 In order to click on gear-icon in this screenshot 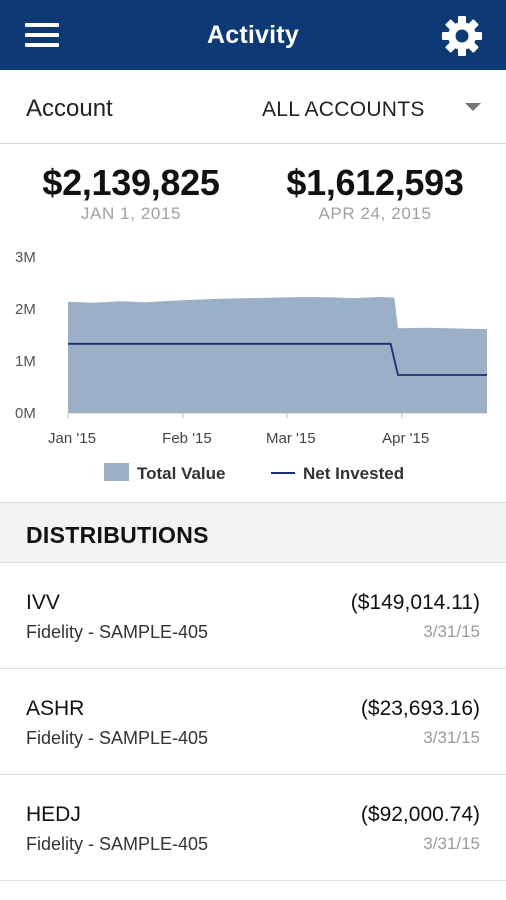, I will do `click(462, 36)`.